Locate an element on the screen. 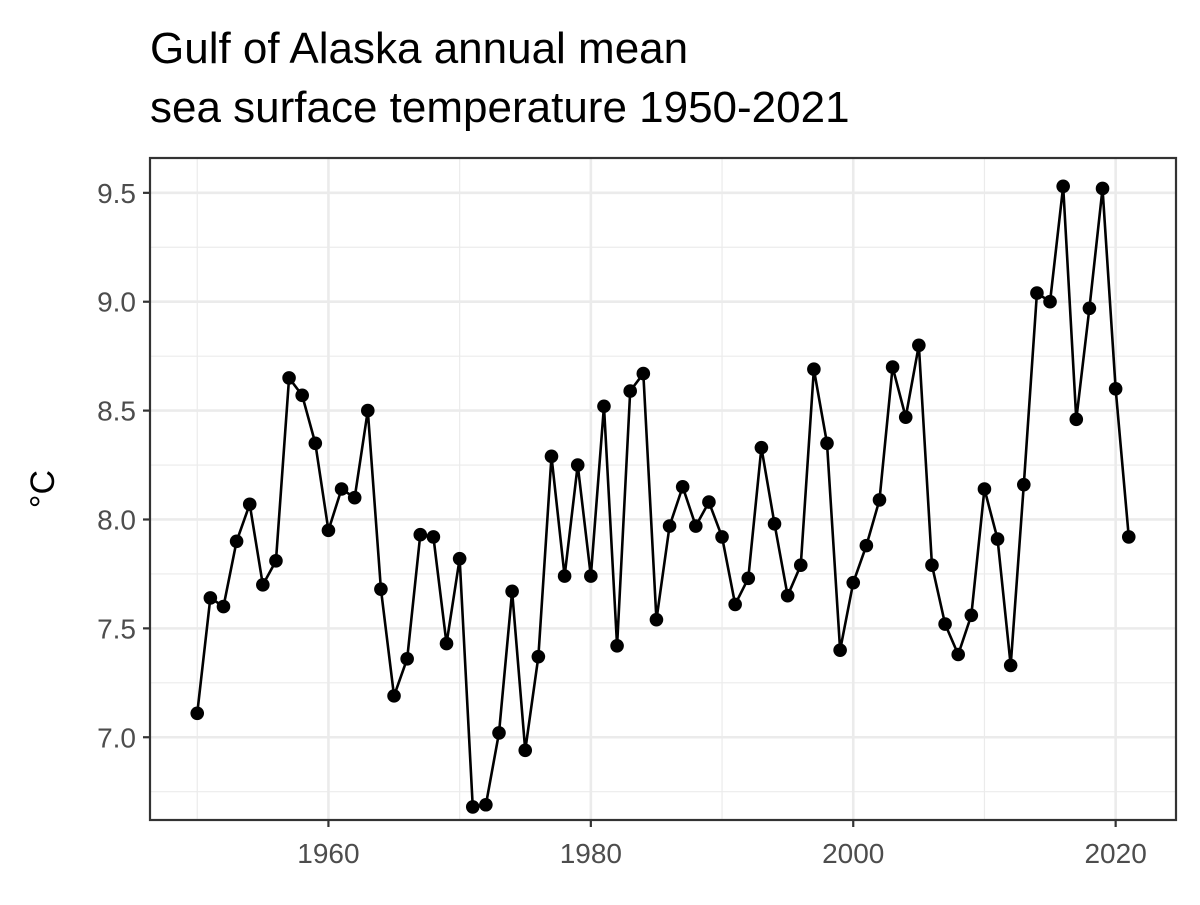  y-tick-label: 9.5 is located at coordinates (116, 193).